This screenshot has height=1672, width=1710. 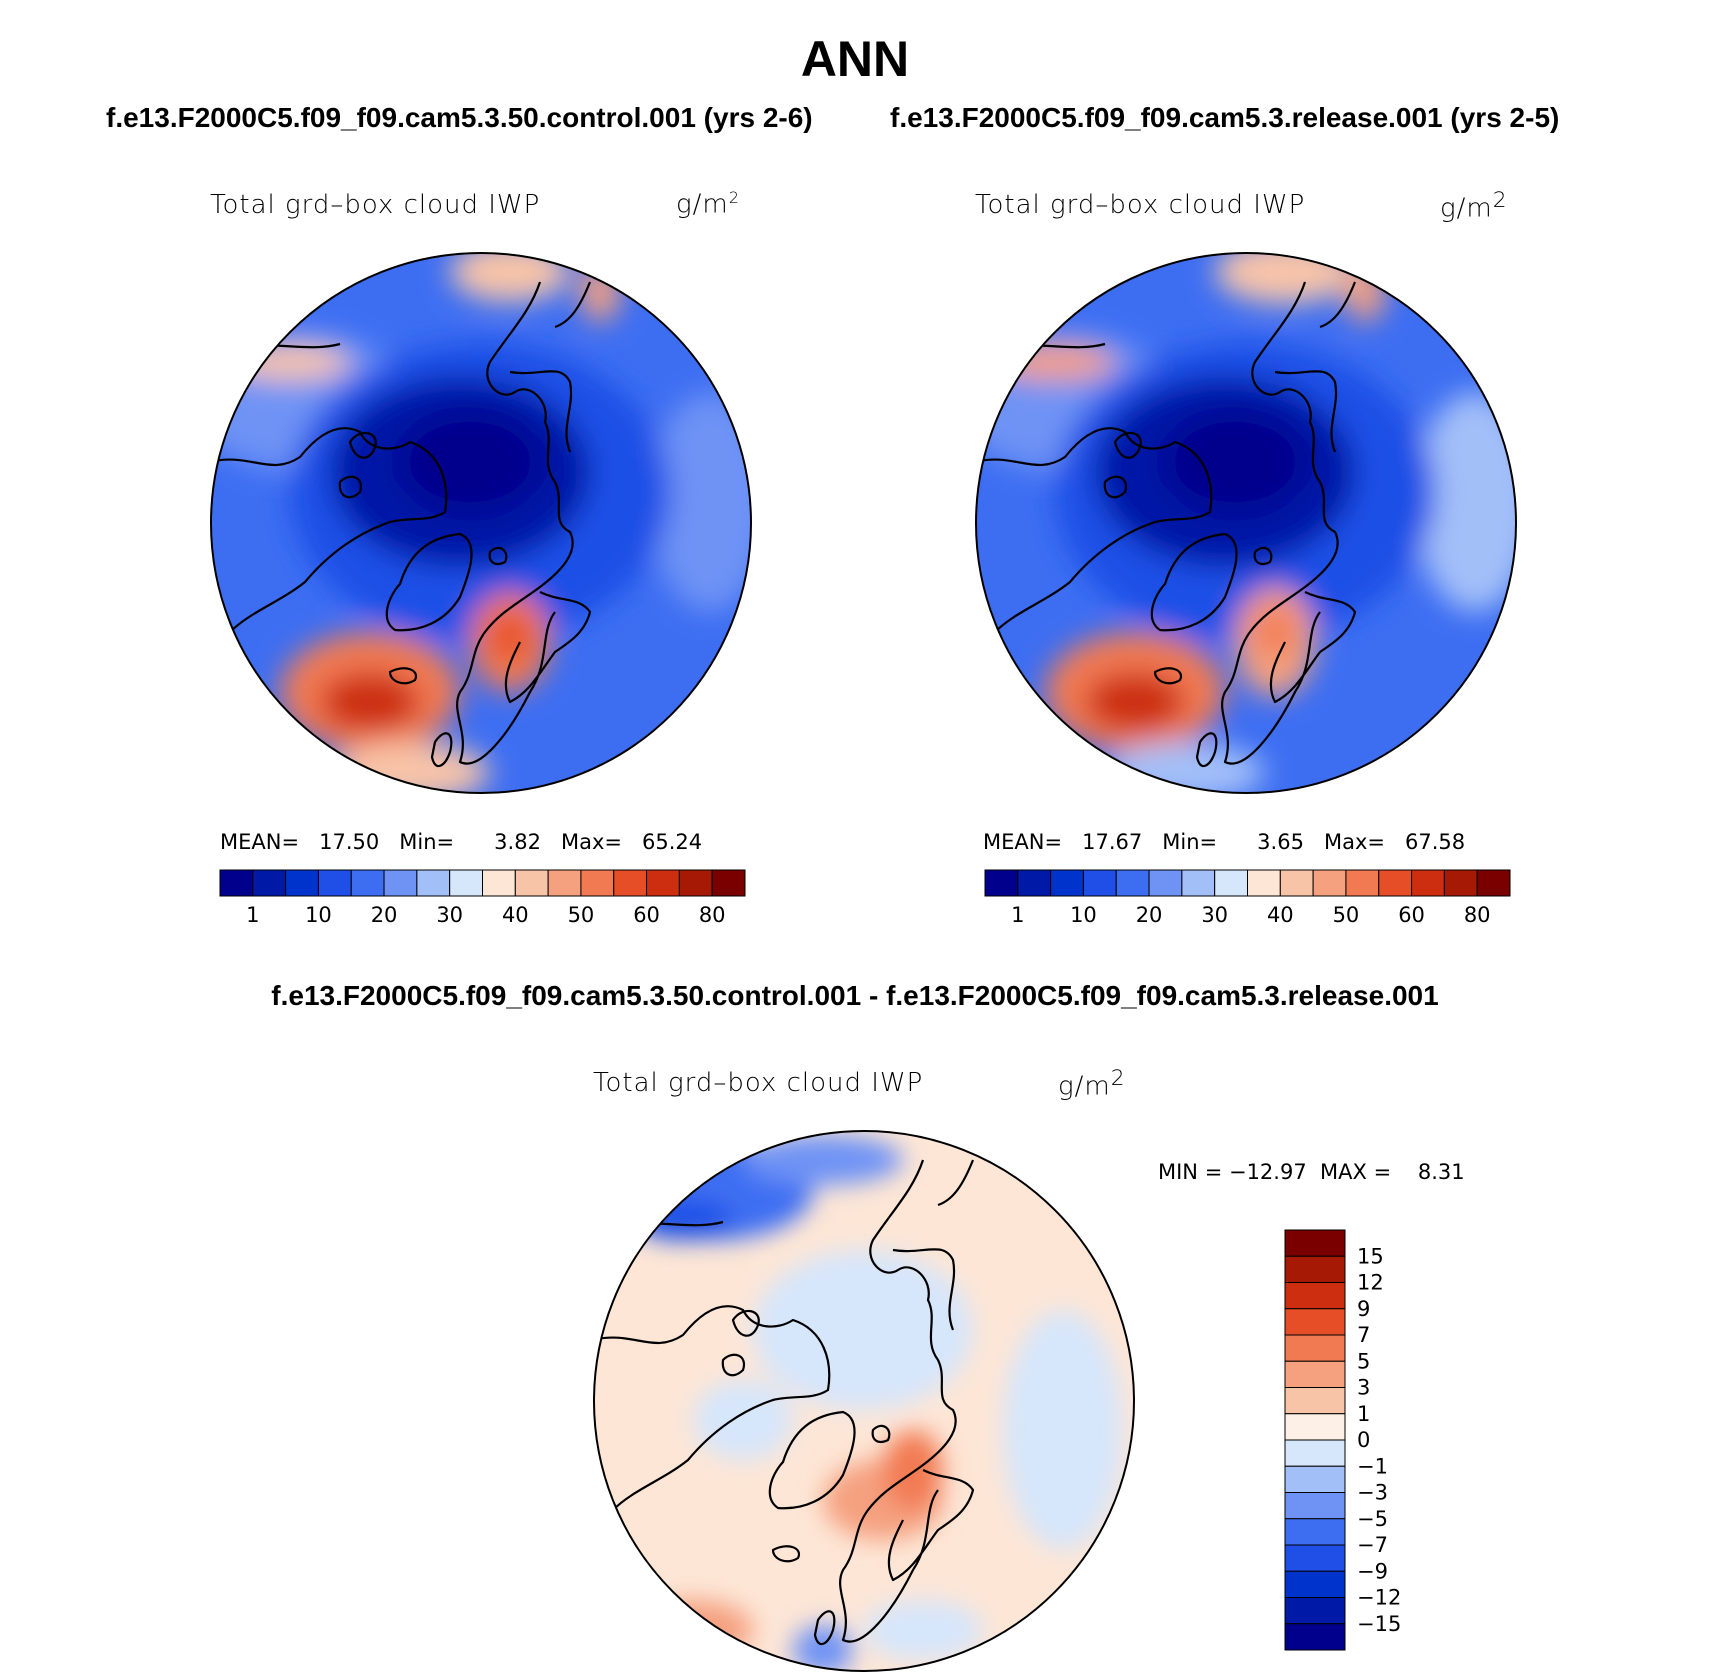 What do you see at coordinates (1063, 1430) in the screenshot?
I see `diff-map-cool-east` at bounding box center [1063, 1430].